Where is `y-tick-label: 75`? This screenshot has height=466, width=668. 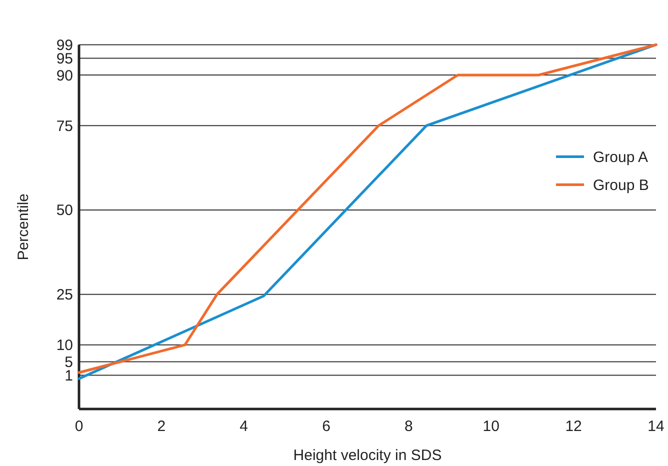 y-tick-label: 75 is located at coordinates (64, 126).